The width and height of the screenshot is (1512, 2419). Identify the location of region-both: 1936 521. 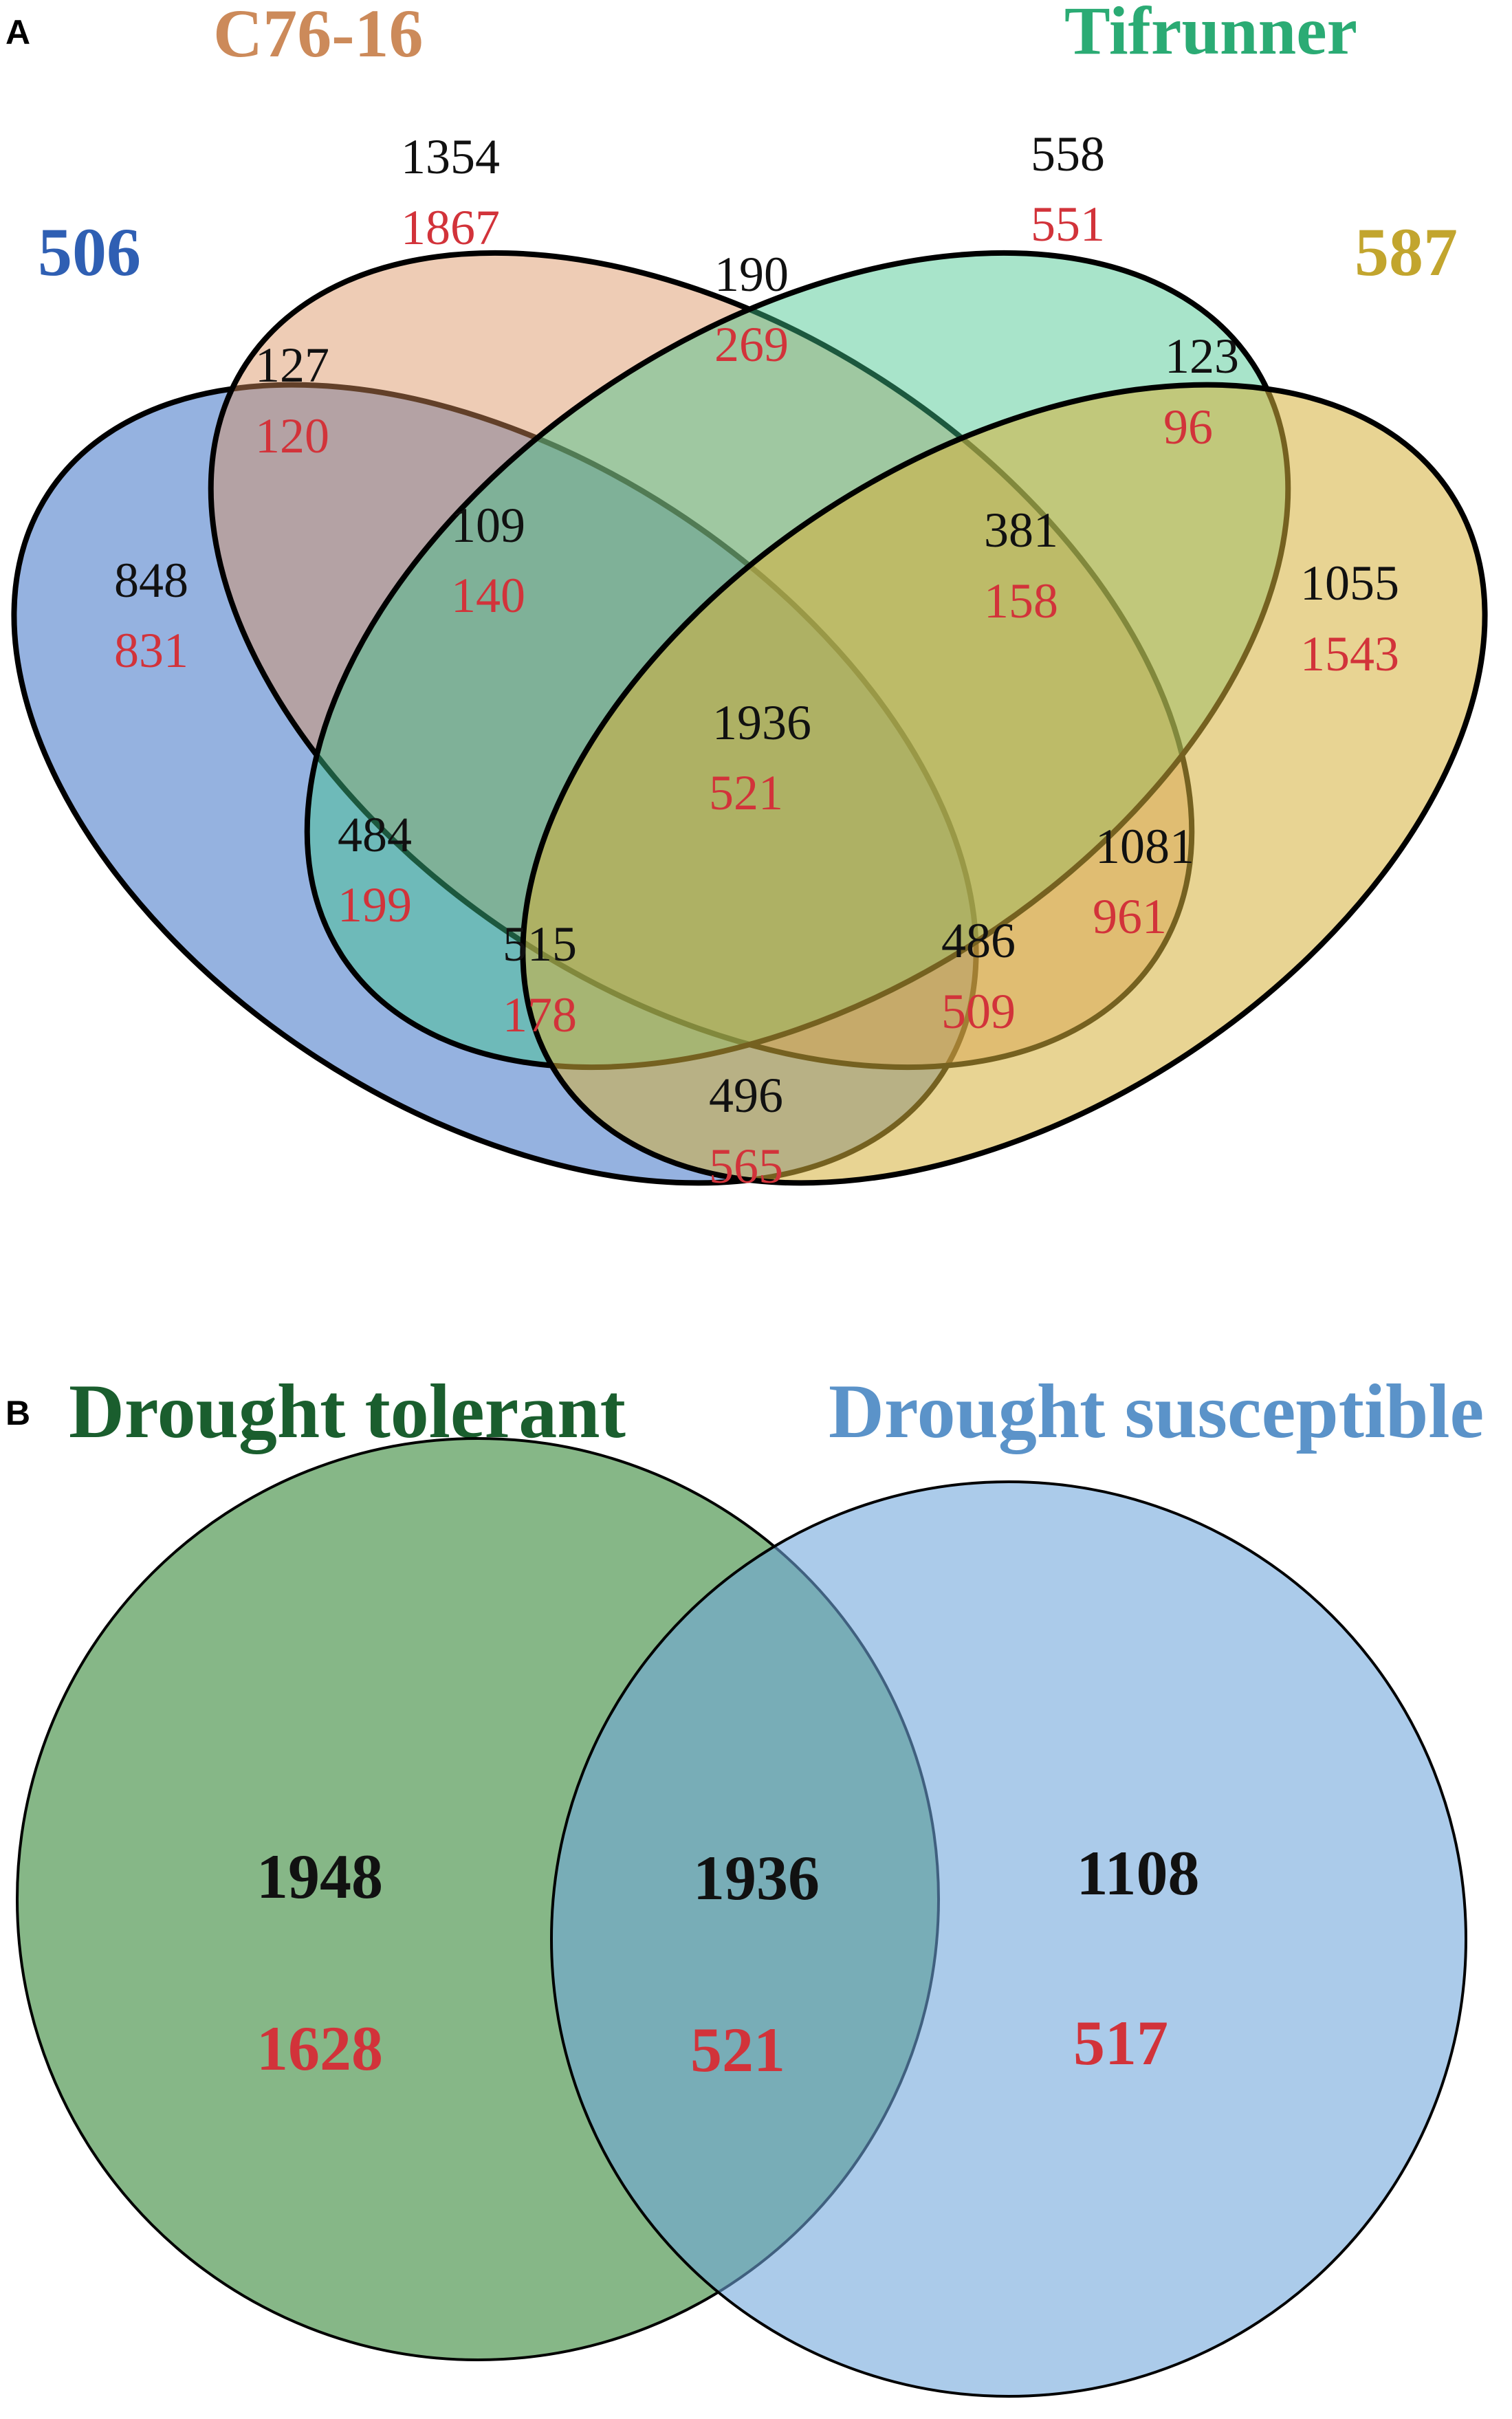
(755, 1964).